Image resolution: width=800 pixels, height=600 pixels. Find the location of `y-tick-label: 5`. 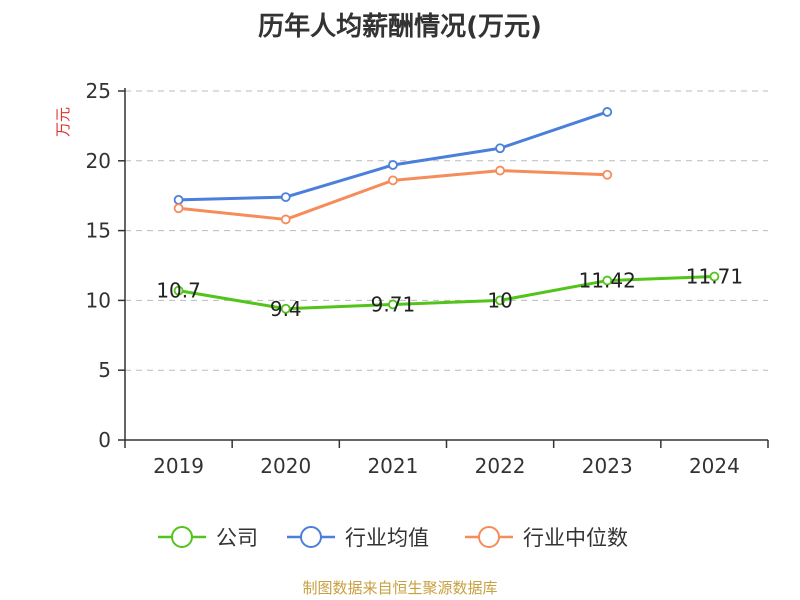

y-tick-label: 5 is located at coordinates (104, 370).